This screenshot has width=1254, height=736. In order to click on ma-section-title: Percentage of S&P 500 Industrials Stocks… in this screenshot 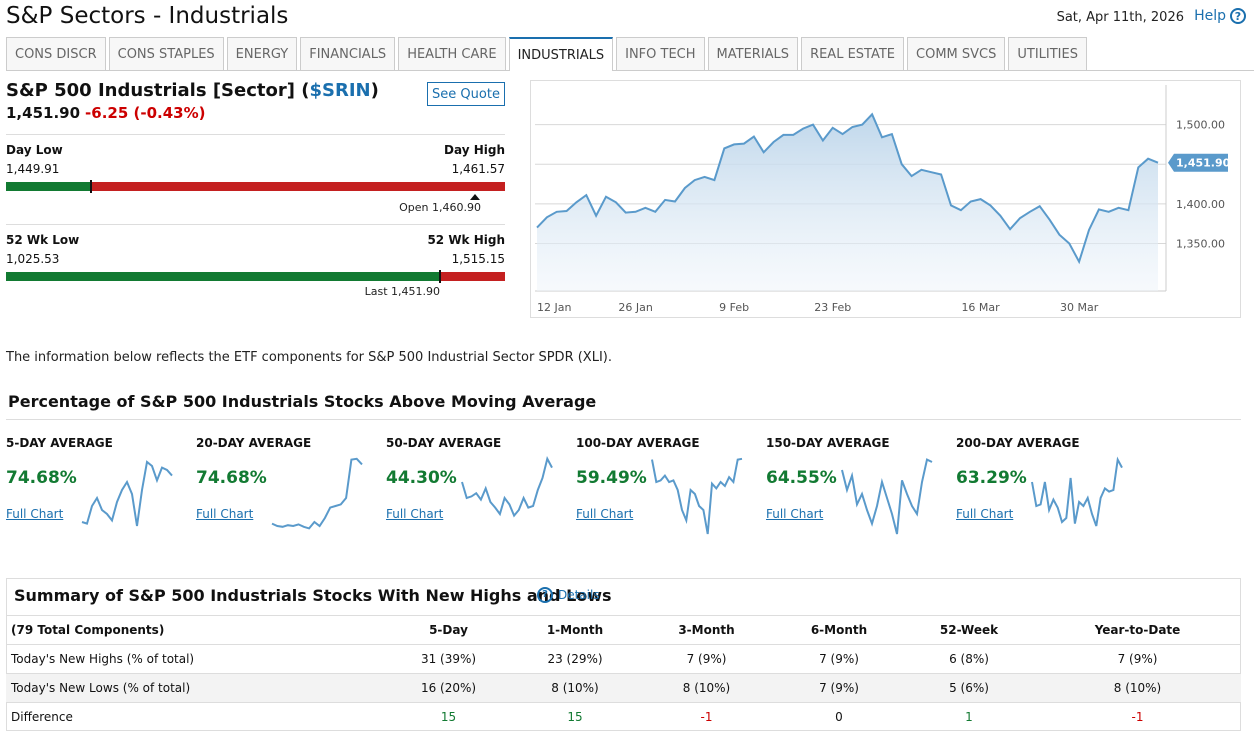, I will do `click(302, 401)`.